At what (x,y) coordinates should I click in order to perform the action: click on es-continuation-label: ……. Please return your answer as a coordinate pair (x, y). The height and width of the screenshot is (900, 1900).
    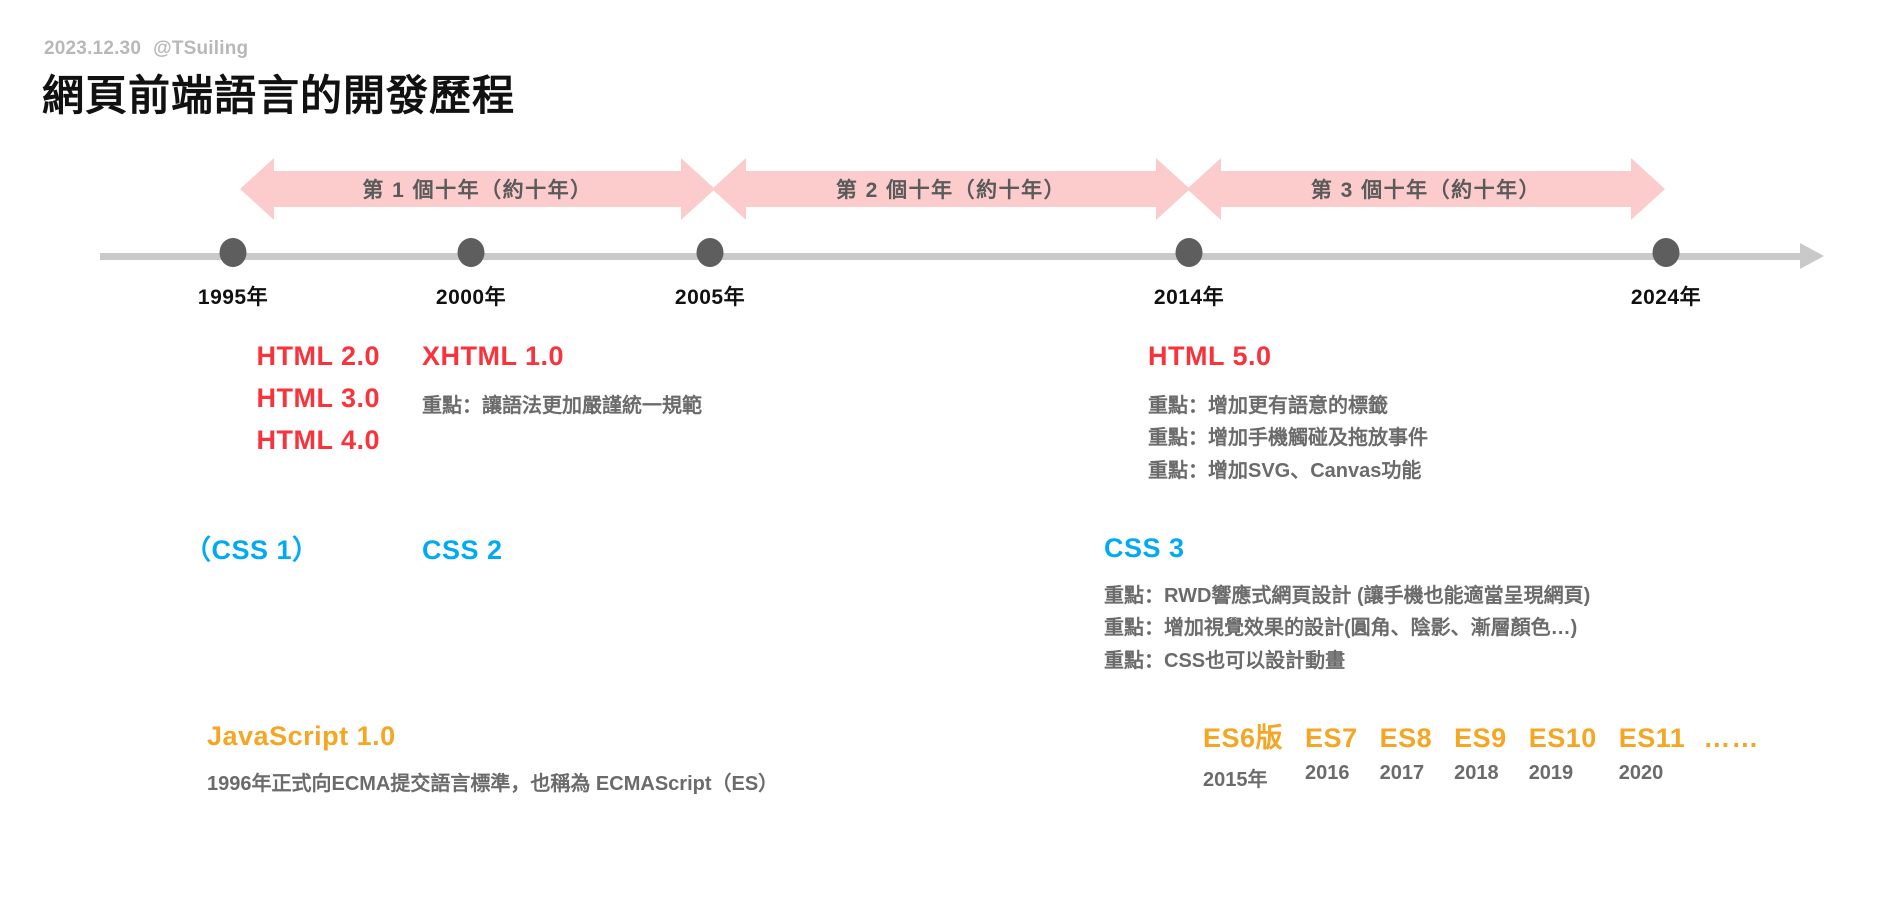
    Looking at the image, I should click on (1731, 738).